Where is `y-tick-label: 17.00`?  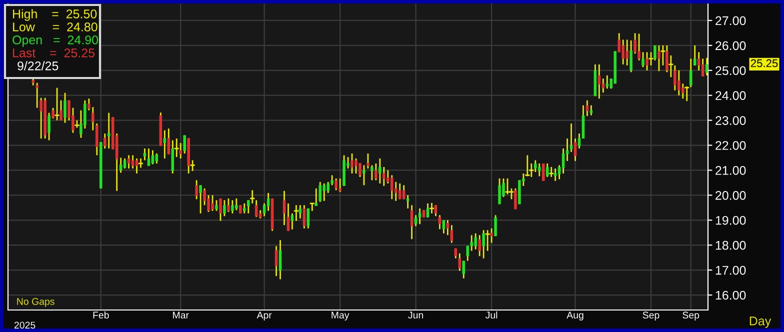 y-tick-label: 17.00 is located at coordinates (731, 270).